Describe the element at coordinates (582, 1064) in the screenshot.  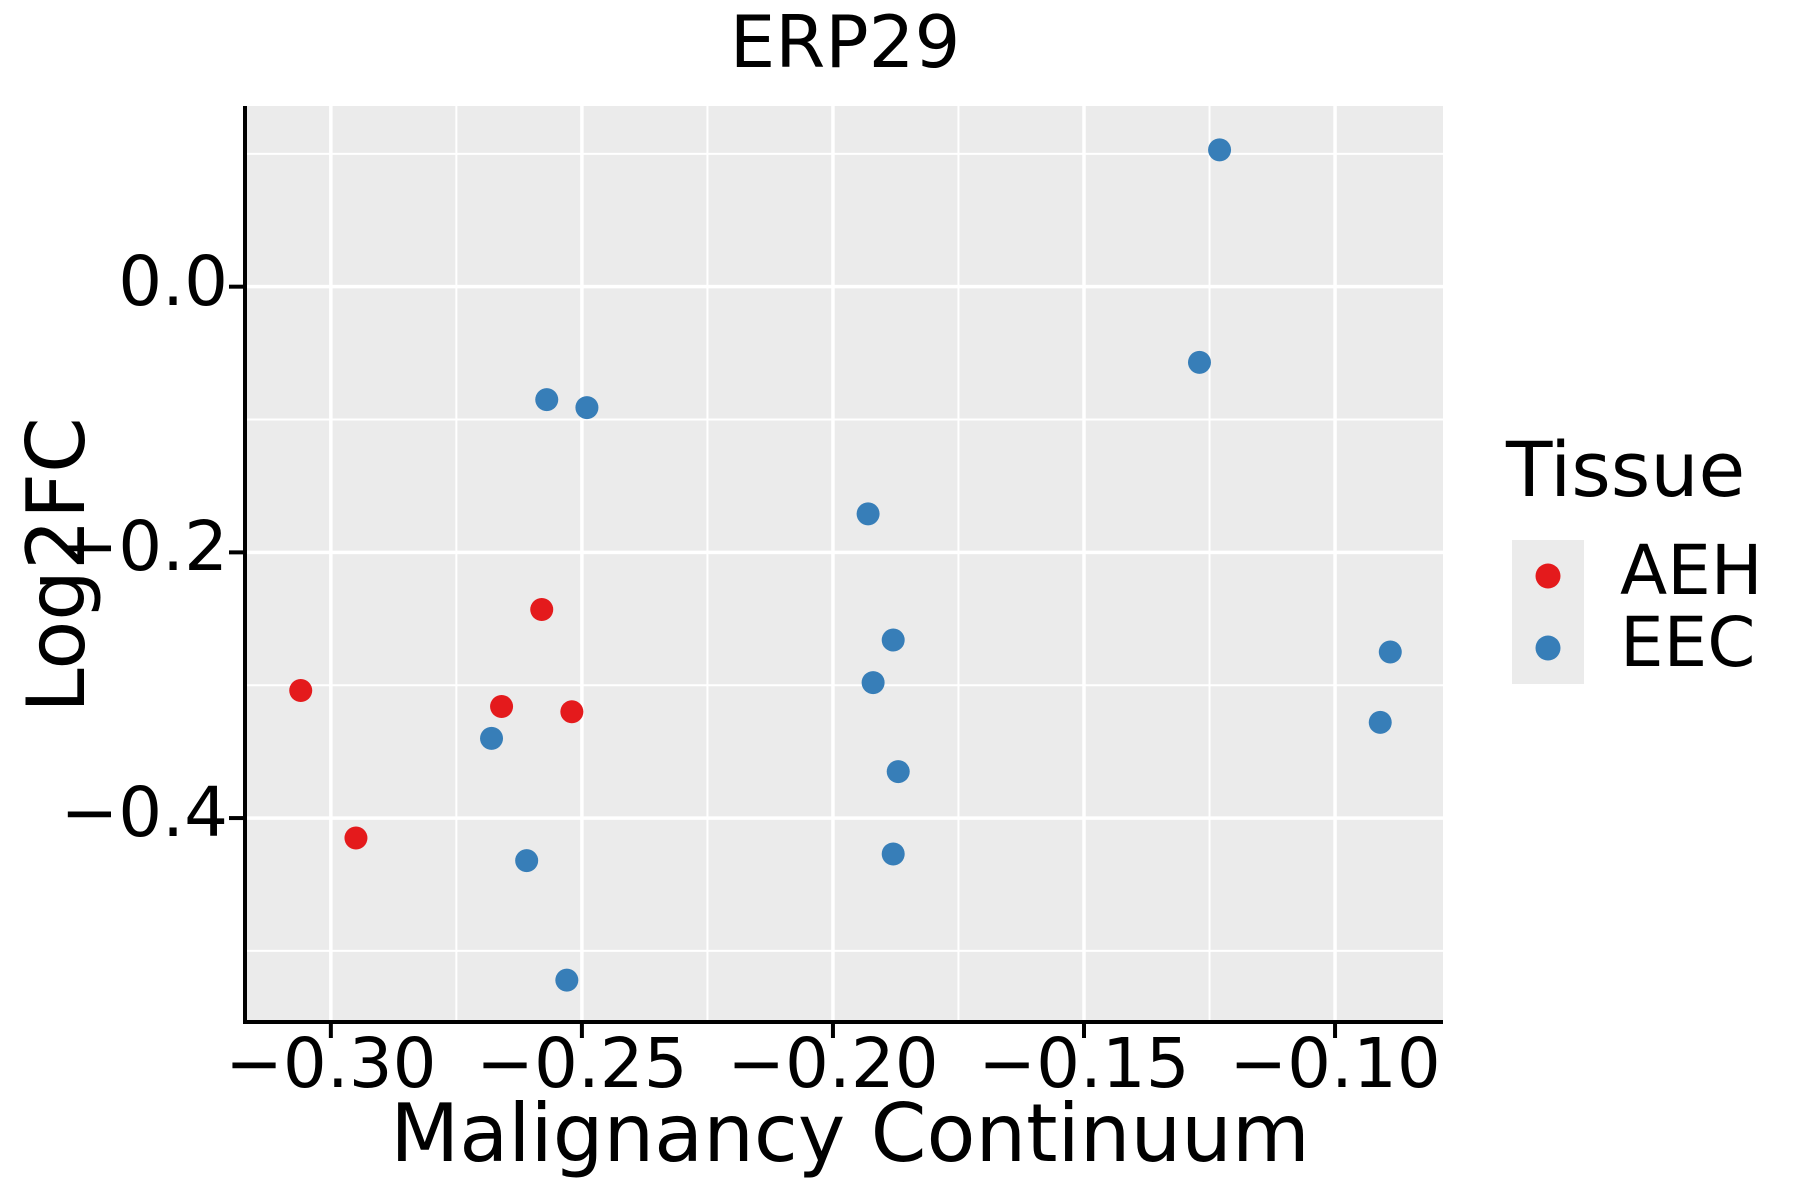
I see `x-tick-label: −0.25` at that location.